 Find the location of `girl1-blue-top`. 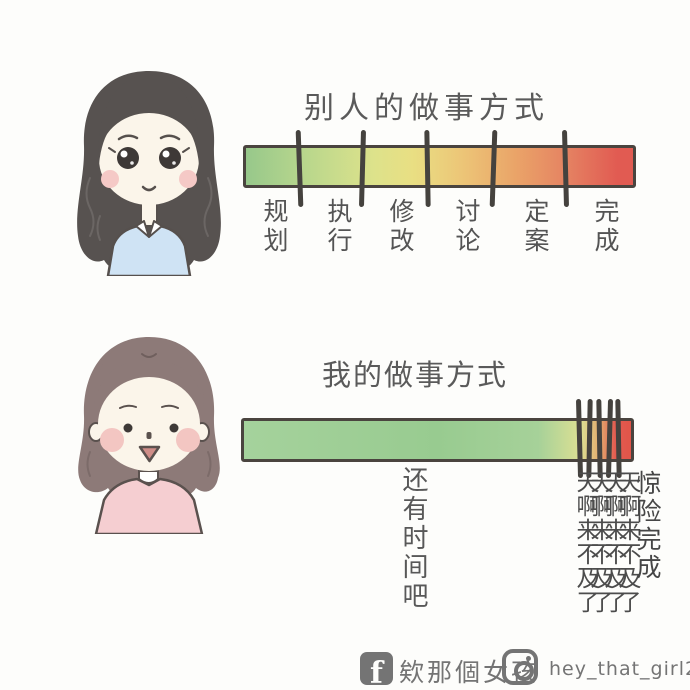

girl1-blue-top is located at coordinates (149, 250).